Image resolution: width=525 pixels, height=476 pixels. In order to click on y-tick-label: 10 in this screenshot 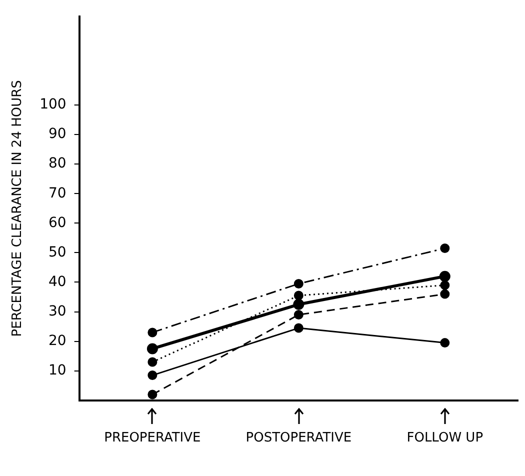, I will do `click(57, 370)`.